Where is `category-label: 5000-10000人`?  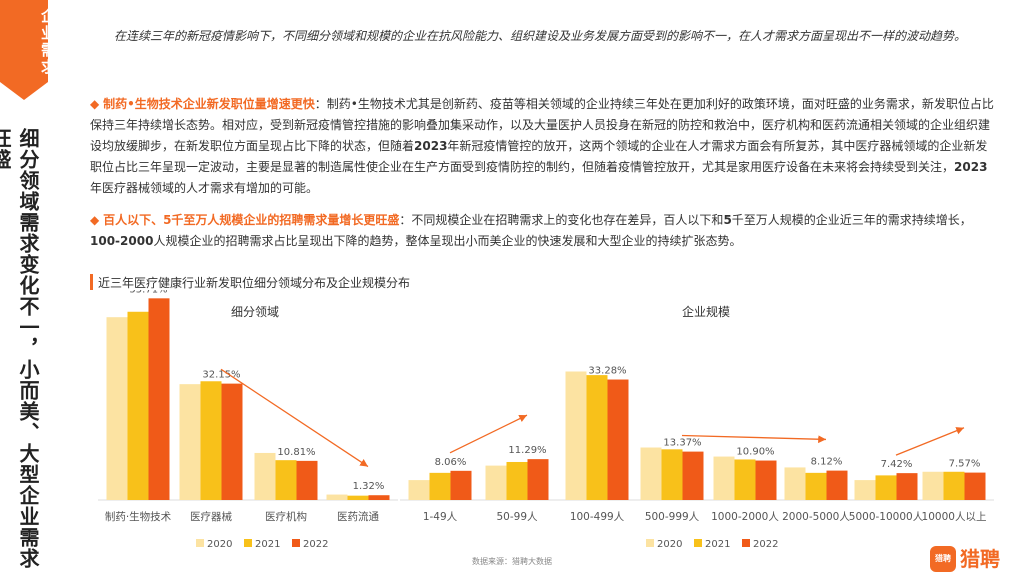
category-label: 5000-10000人 is located at coordinates (886, 517).